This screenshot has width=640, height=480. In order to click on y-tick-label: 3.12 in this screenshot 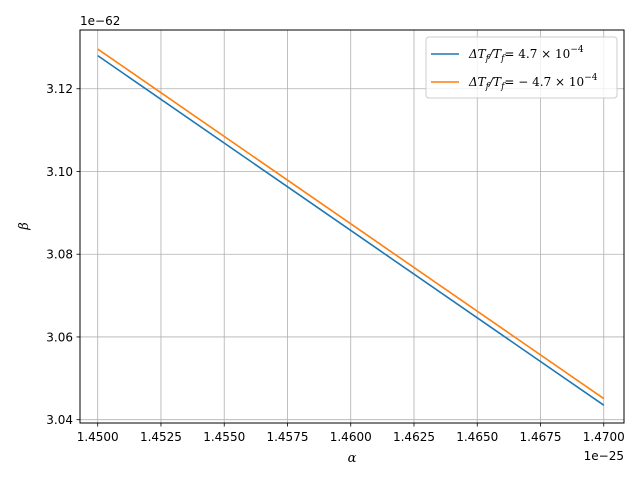, I will do `click(59, 89)`.